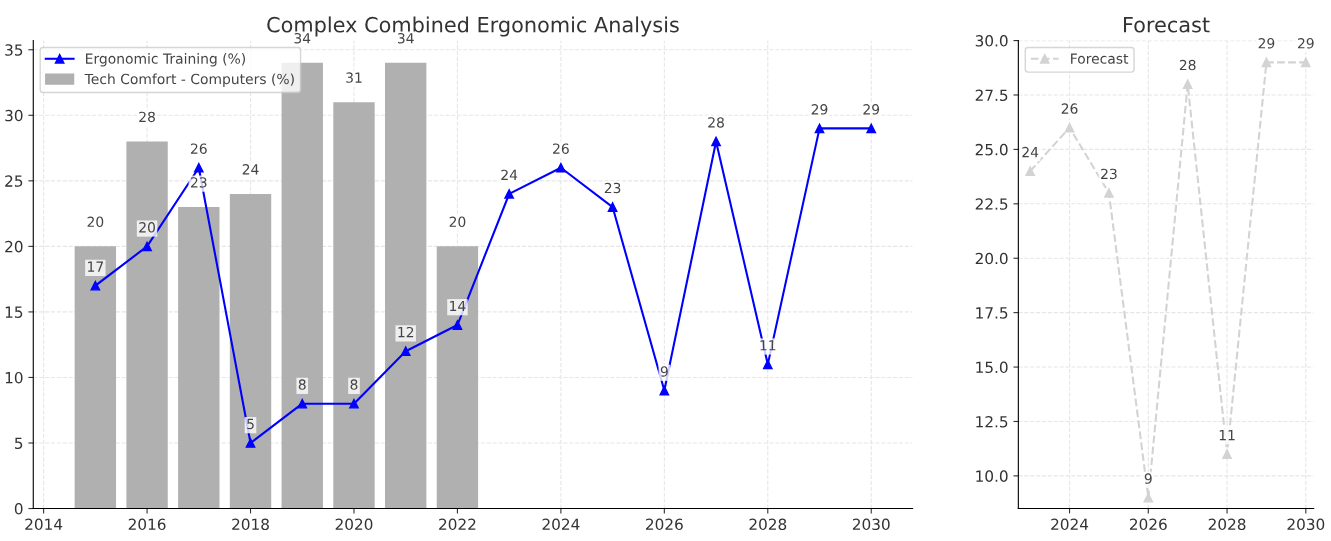 The height and width of the screenshot is (541, 1331). I want to click on y-tick-label: 12.5, so click(992, 421).